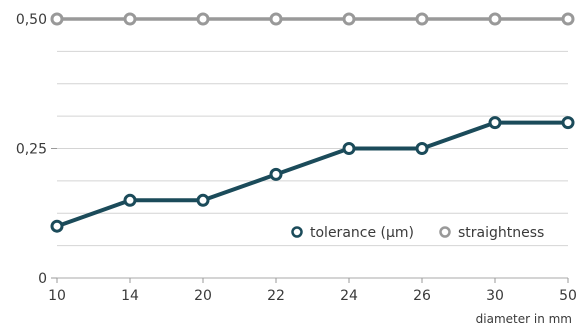 The width and height of the screenshot is (577, 327). I want to click on x-tick-label: 50, so click(568, 296).